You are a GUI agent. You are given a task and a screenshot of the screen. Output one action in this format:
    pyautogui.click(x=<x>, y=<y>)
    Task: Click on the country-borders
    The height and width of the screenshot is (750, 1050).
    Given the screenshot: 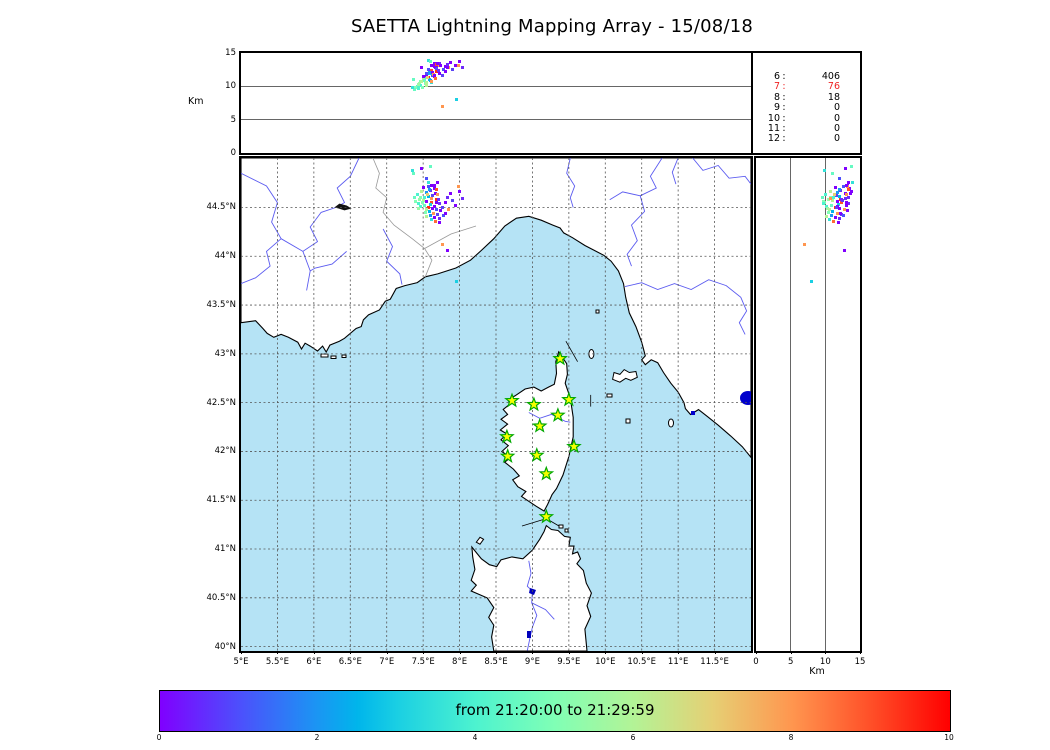 What is the action you would take?
    pyautogui.click(x=424, y=217)
    